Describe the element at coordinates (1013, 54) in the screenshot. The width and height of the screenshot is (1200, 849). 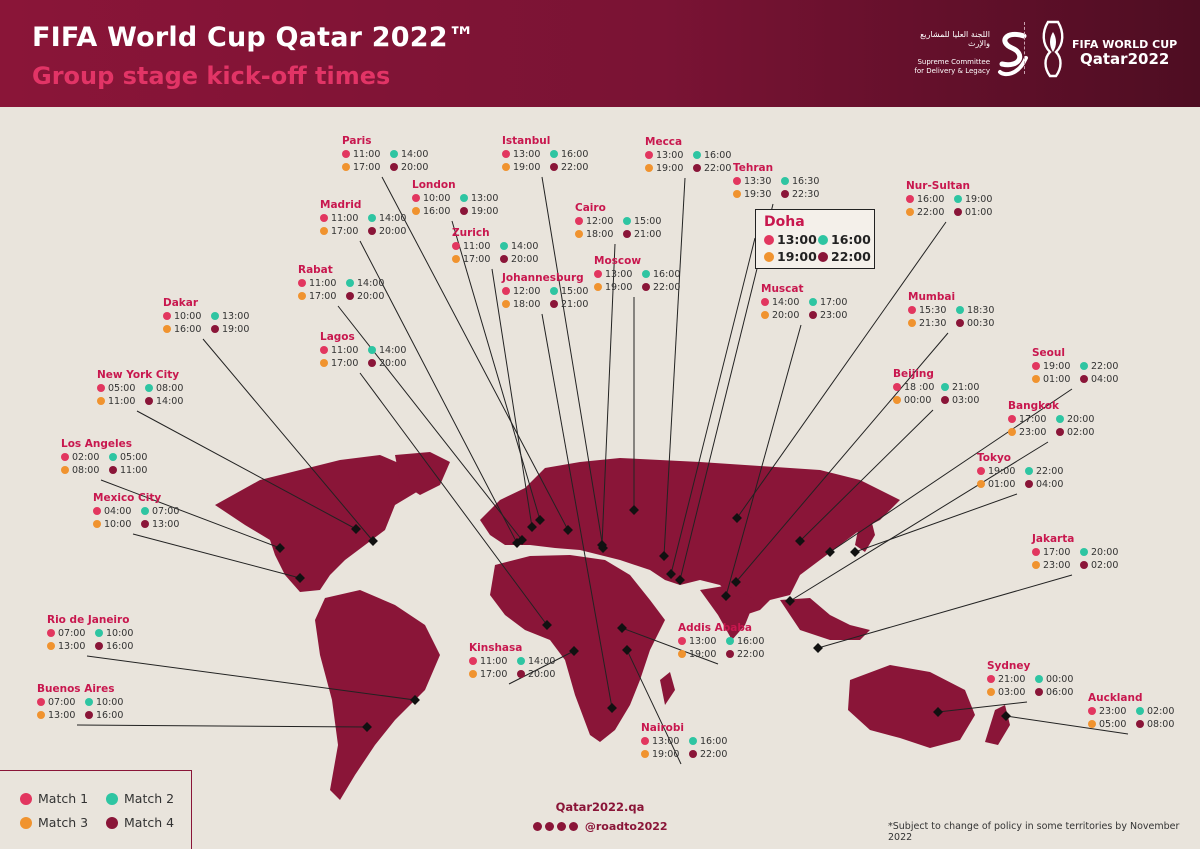
I see `sc-mark-icon` at that location.